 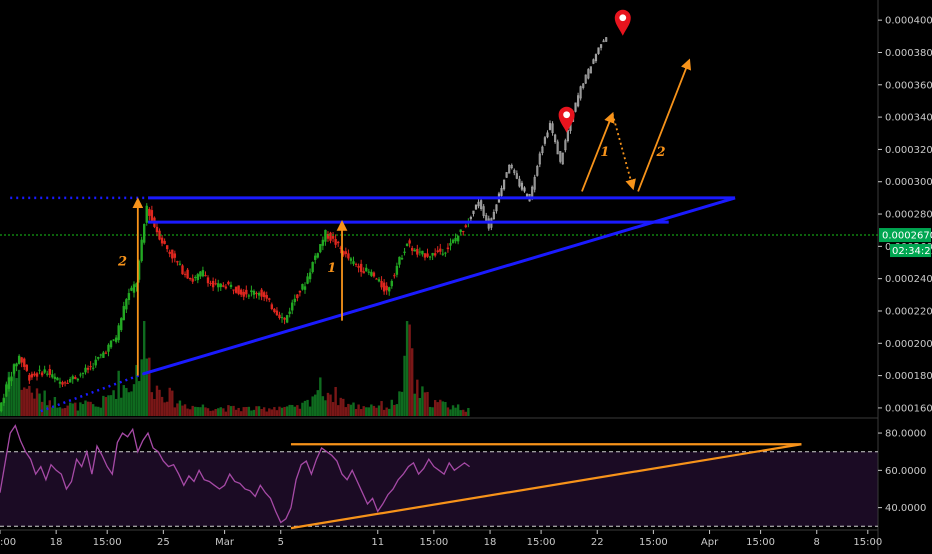 What do you see at coordinates (122, 262) in the screenshot?
I see `wave-count-label: 2` at bounding box center [122, 262].